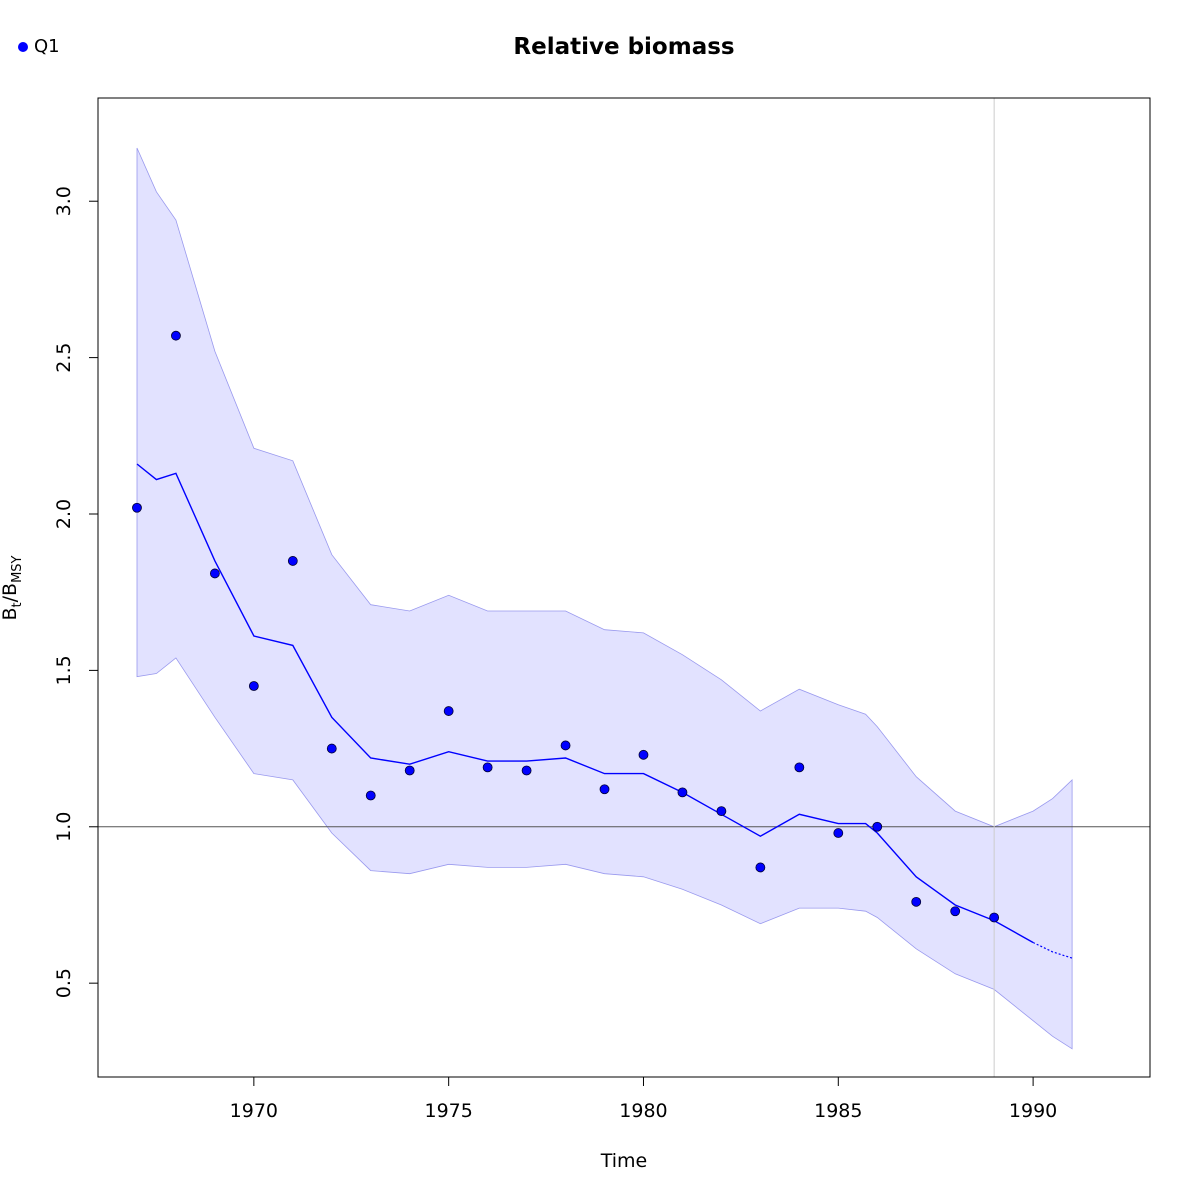 This screenshot has height=1200, width=1200. What do you see at coordinates (64, 670) in the screenshot?
I see `y-tick-label: 1.5` at bounding box center [64, 670].